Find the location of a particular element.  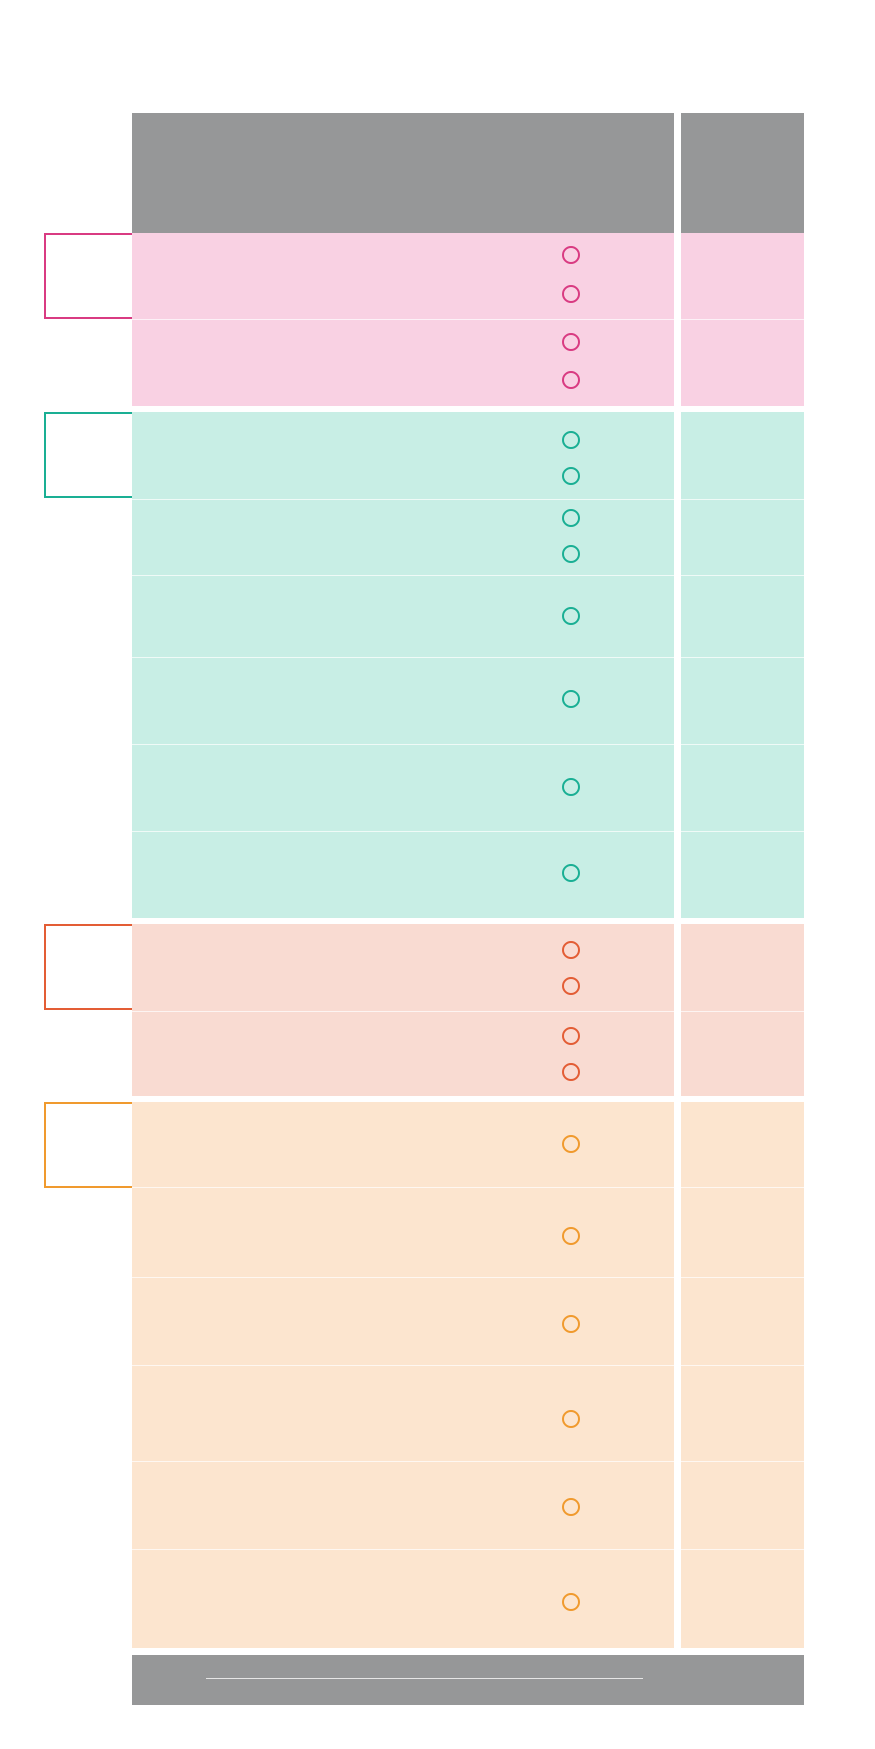

table-footer is located at coordinates (468, 1680).